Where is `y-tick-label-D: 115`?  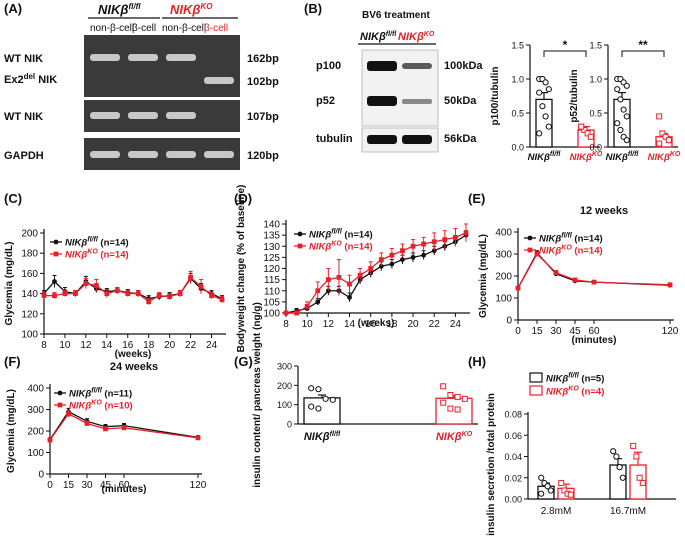 y-tick-label-D: 115 is located at coordinates (272, 280).